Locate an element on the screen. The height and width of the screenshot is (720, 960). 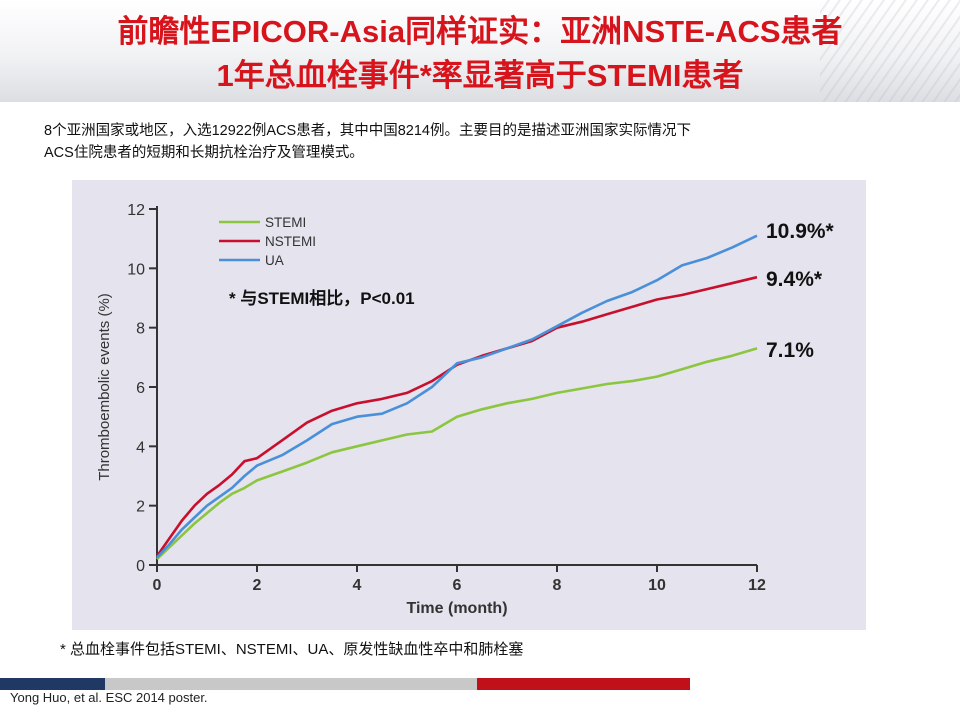
chart-legend: STEMI NSTEMI UA is located at coordinates (267, 241).